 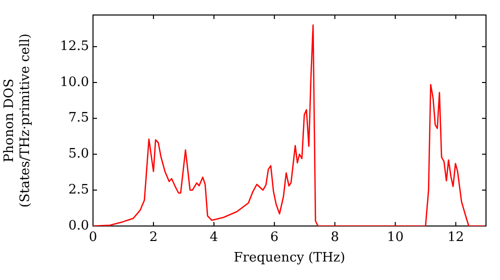 I want to click on y-tick-label: 12.5, so click(x=74, y=46).